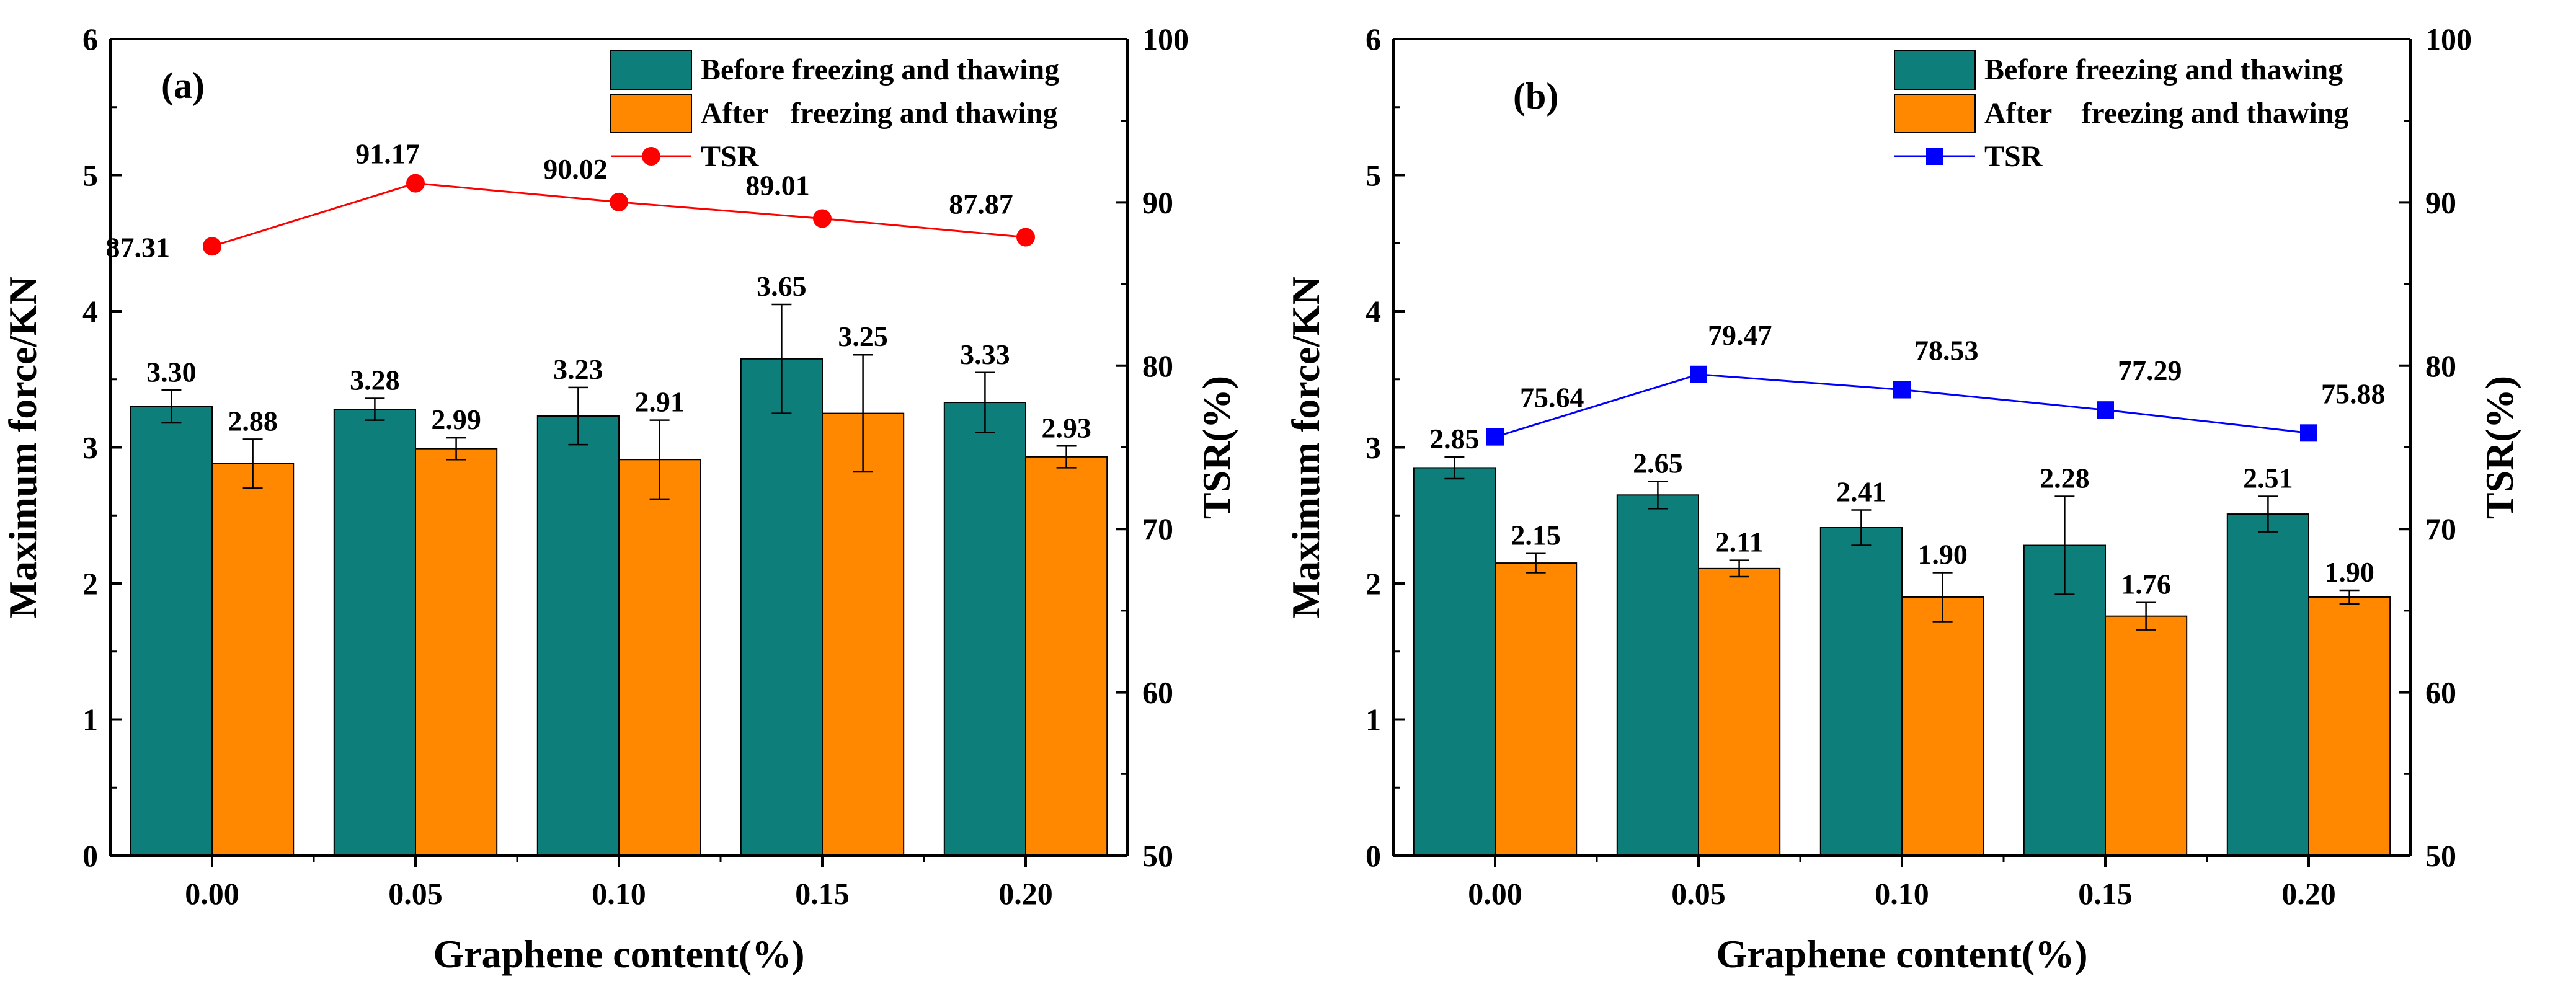 The width and height of the screenshot is (2576, 1002). Describe the element at coordinates (981, 204) in the screenshot. I see `tsr-label-4: 87.87` at that location.